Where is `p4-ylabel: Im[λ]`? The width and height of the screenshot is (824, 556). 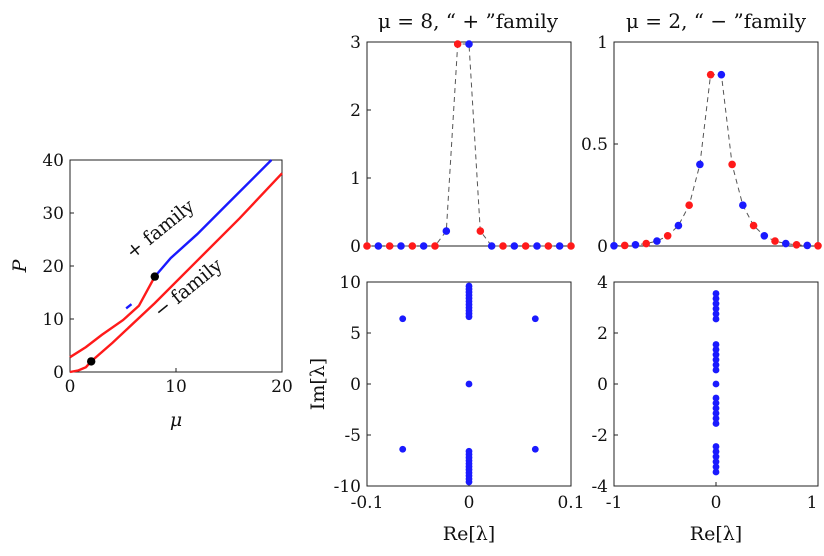 p4-ylabel: Im[λ] is located at coordinates (318, 384).